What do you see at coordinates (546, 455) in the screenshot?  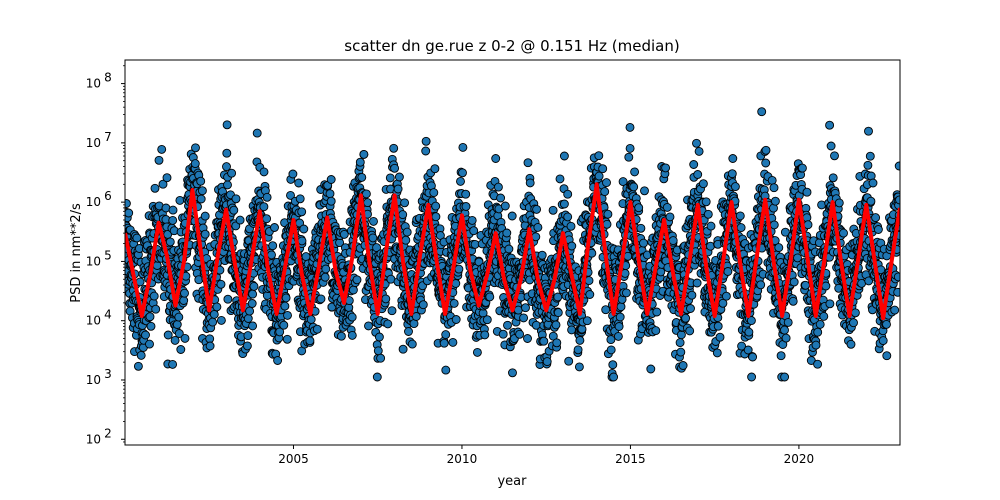 I see `x-axis: 2005 2010 2015 2020` at bounding box center [546, 455].